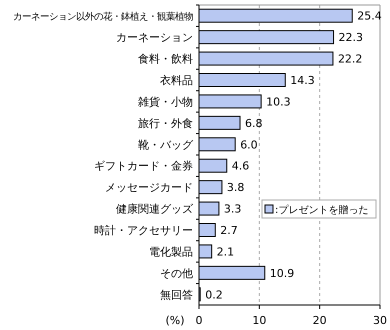 The image size is (390, 330). Describe the element at coordinates (166, 145) in the screenshot. I see `y-tick-label: 靴・バッグ` at that location.